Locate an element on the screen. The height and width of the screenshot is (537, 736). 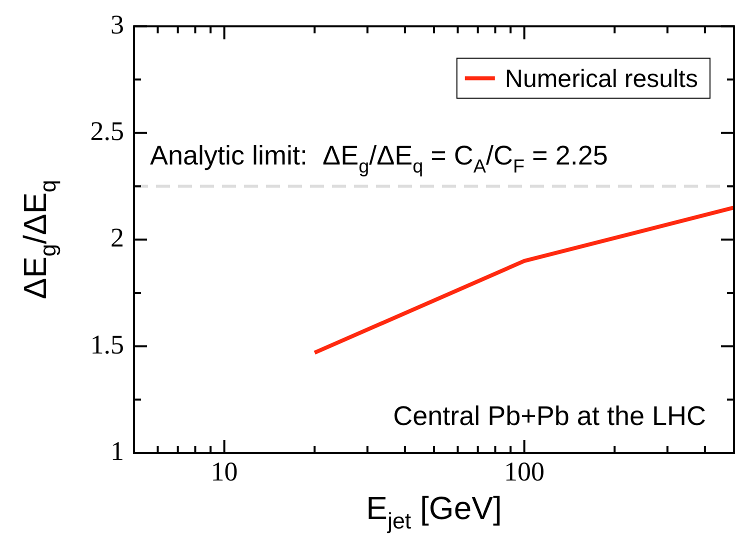
y-tick-label: 2 is located at coordinates (117, 237).